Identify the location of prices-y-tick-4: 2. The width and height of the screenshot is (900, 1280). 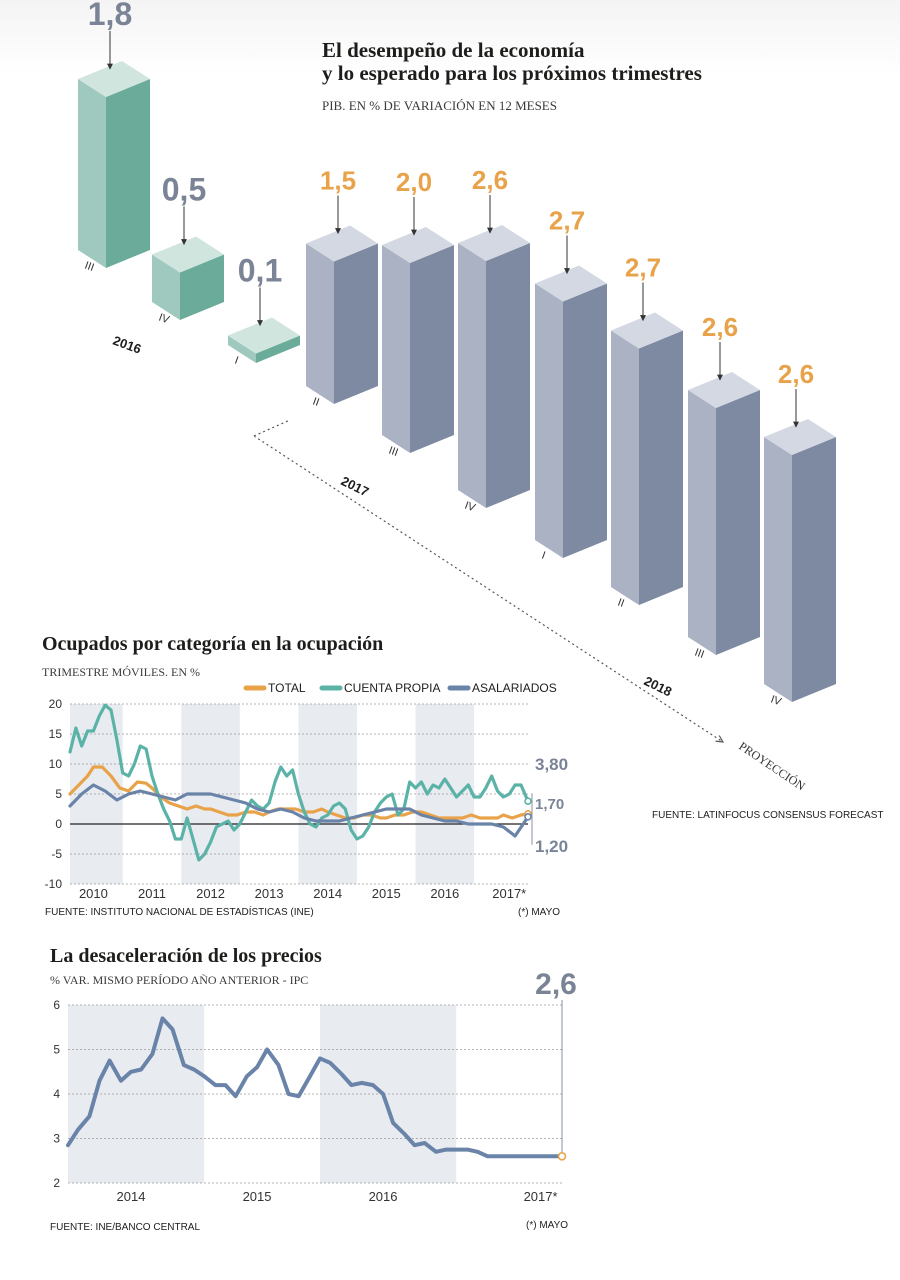
(56, 1183).